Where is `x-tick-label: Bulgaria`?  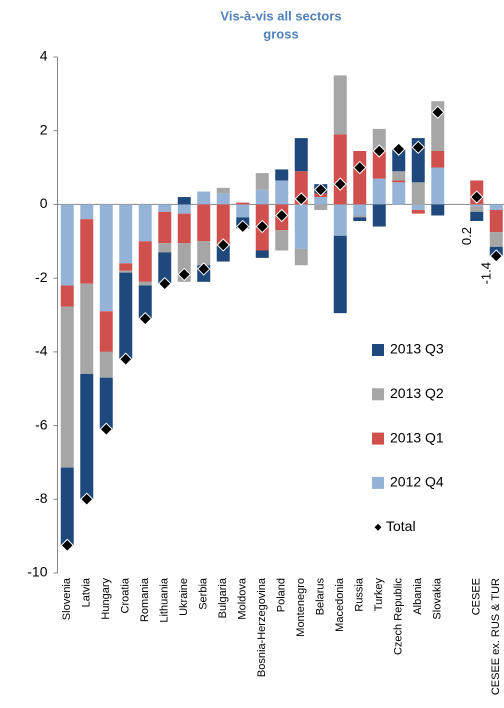
x-tick-label: Bulgaria is located at coordinates (223, 597).